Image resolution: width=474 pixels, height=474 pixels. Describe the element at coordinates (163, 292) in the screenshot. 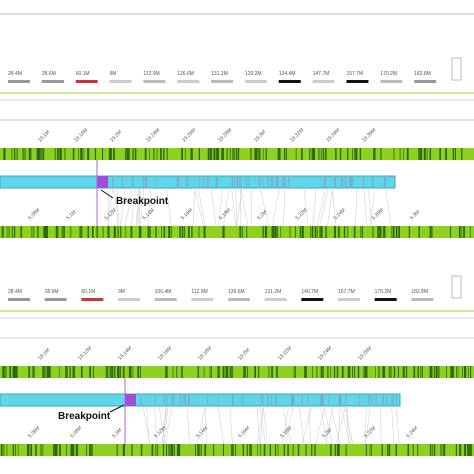

I see `ideogram-label: 106.4M` at that location.